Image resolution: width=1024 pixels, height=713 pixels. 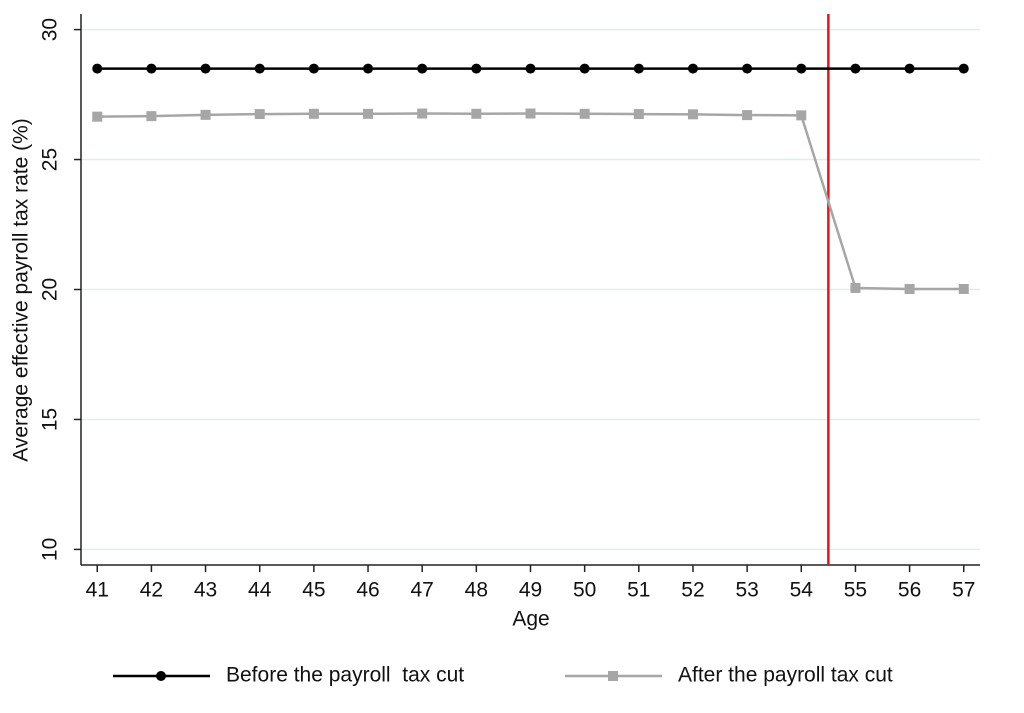 I want to click on x-tick-label: 57, so click(x=963, y=590).